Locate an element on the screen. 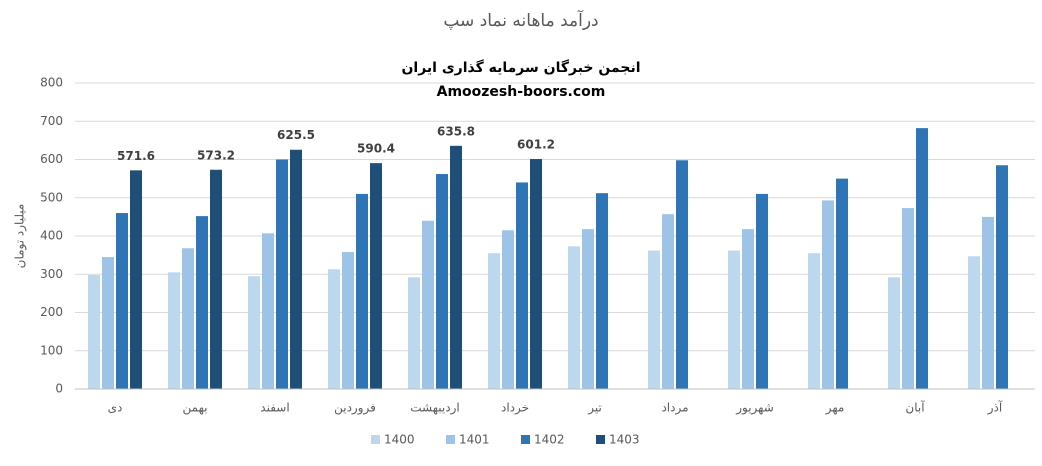 This screenshot has width=1042, height=466. legend-label: 1402 is located at coordinates (549, 440).